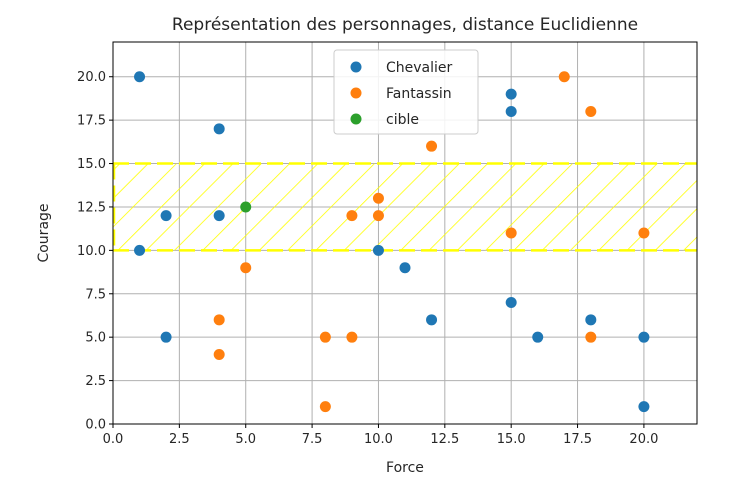 This screenshot has width=753, height=493. I want to click on legend-label-fantassin: Fantassin, so click(419, 94).